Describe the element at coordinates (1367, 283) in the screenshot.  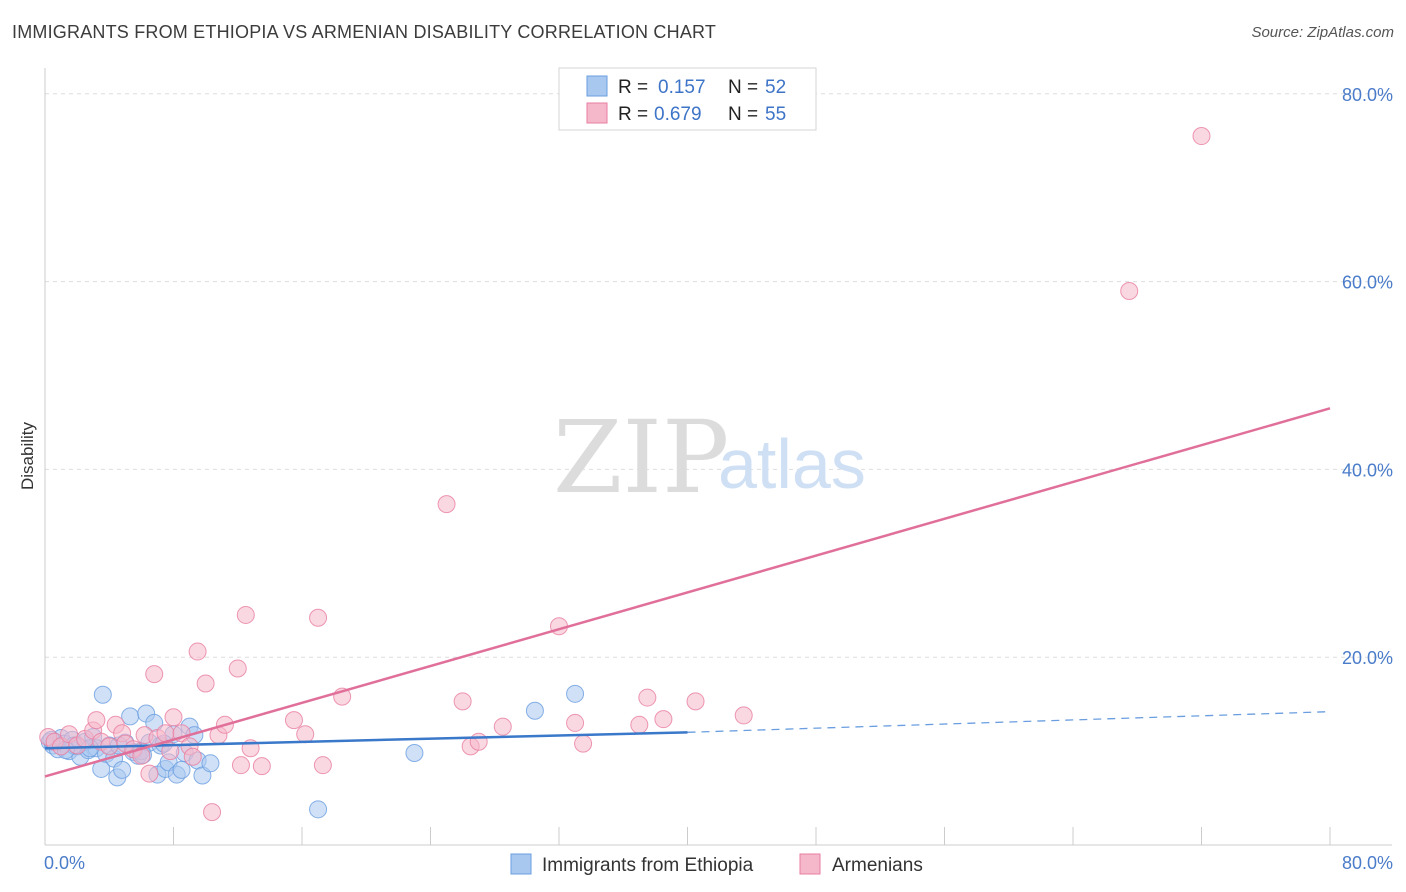
I see `y-tick-label: 60.0%` at that location.